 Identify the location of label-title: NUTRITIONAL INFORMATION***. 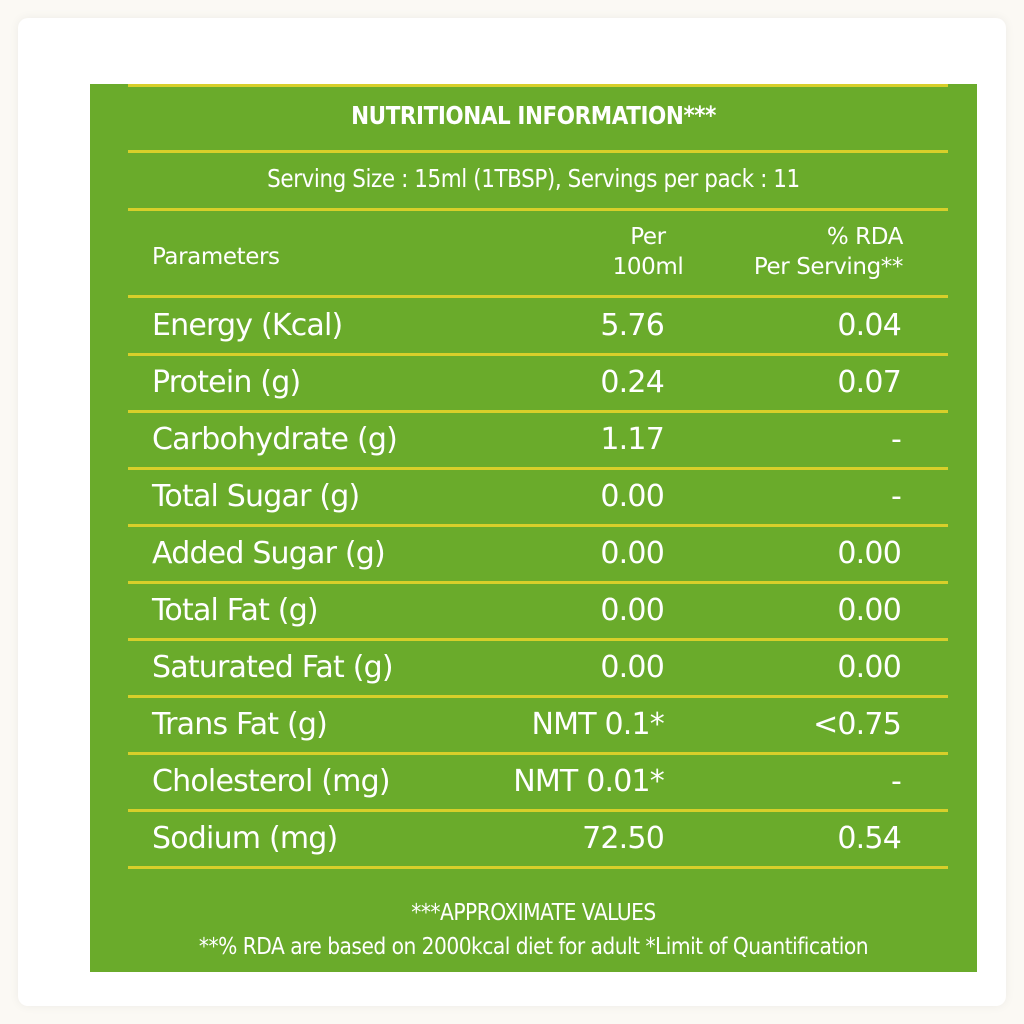
(533, 115).